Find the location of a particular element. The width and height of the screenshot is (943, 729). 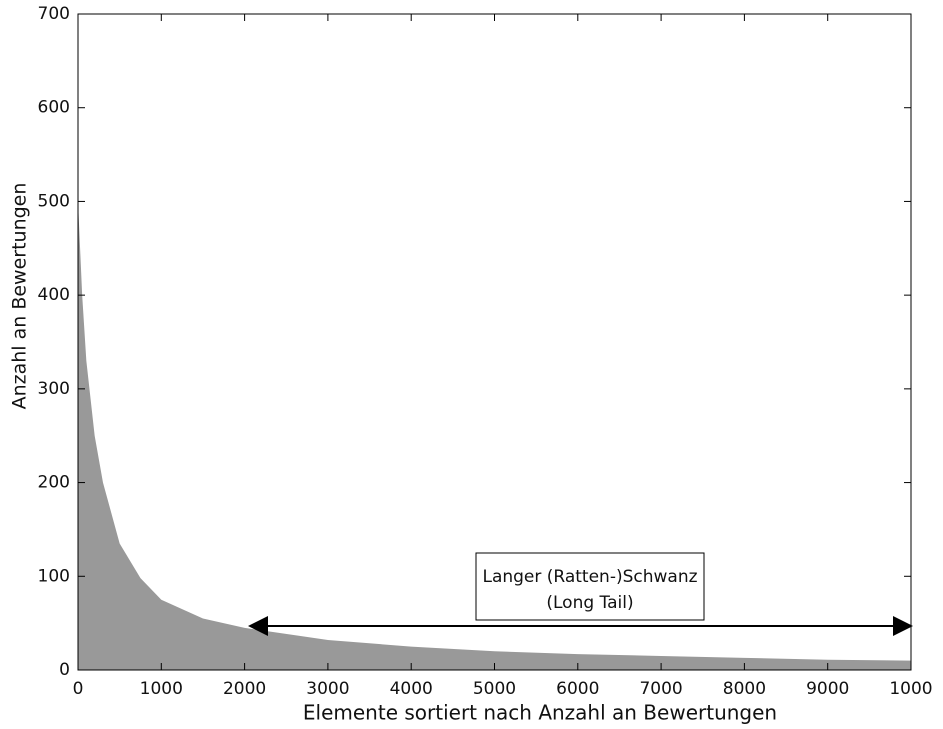

x-tick-label: 9000 is located at coordinates (827, 689).